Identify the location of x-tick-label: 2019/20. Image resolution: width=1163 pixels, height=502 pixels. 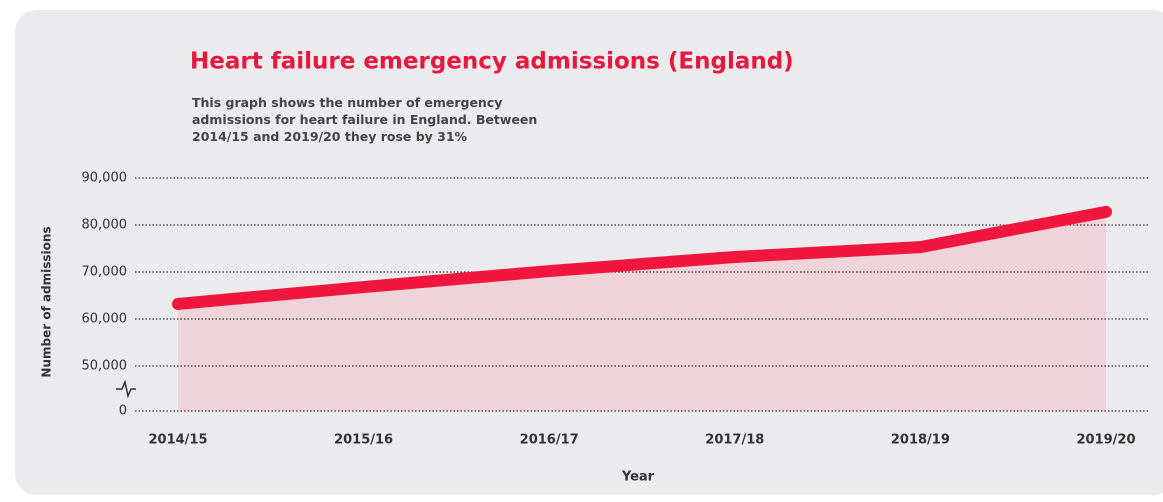
(1105, 440).